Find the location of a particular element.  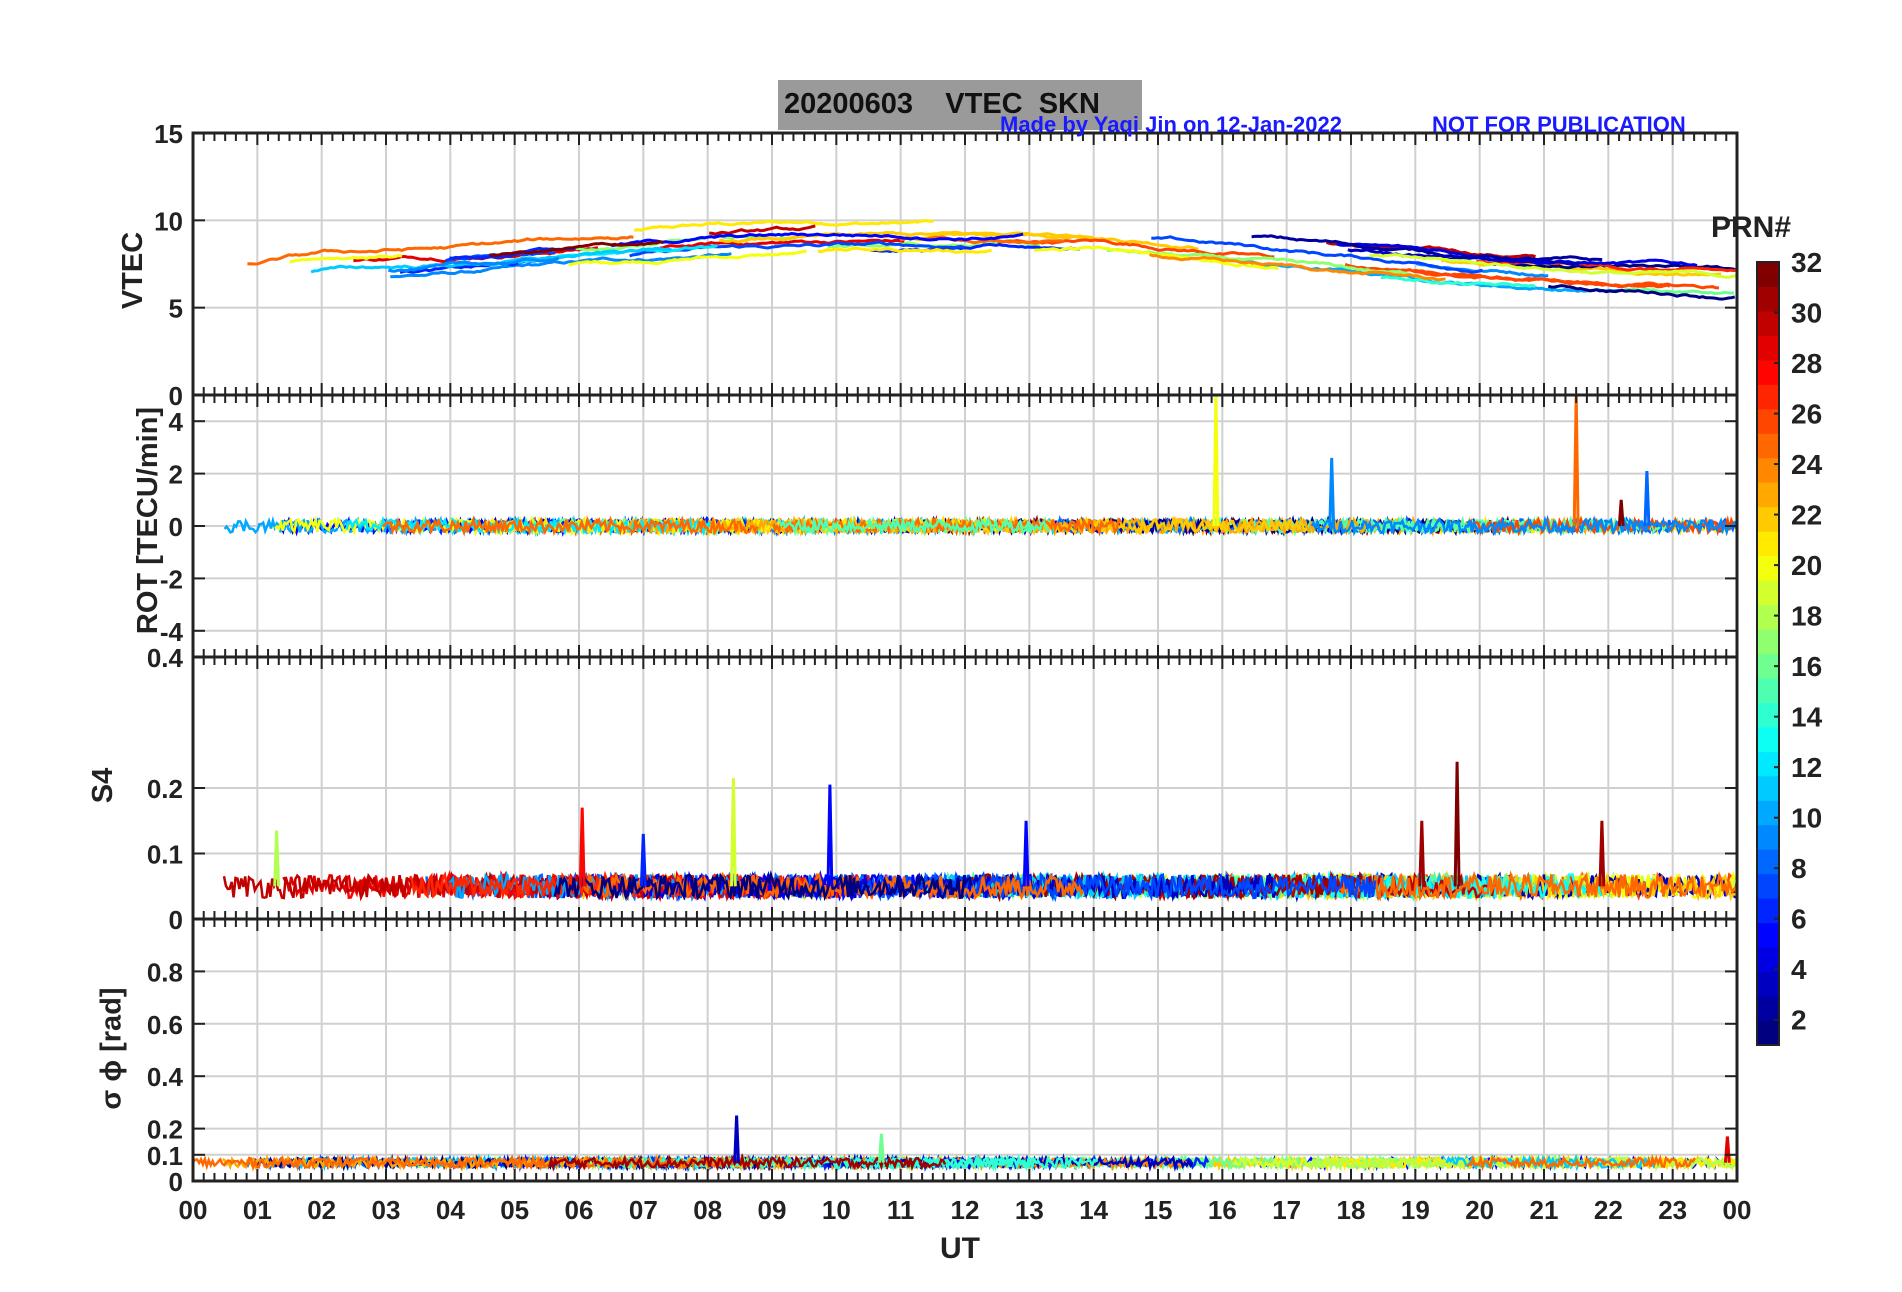

x-tick-label: 23 is located at coordinates (1672, 1210).